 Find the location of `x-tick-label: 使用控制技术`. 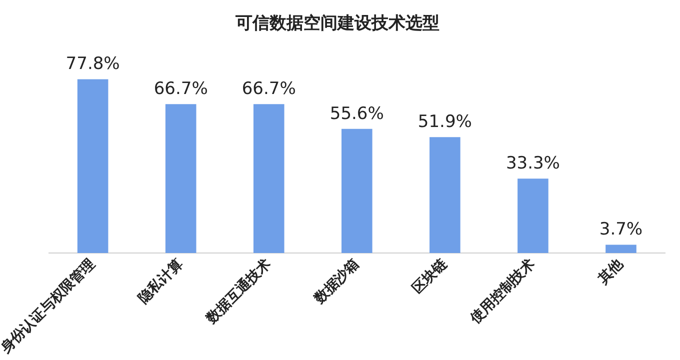

x-tick-label: 使用控制技术 is located at coordinates (502, 292).